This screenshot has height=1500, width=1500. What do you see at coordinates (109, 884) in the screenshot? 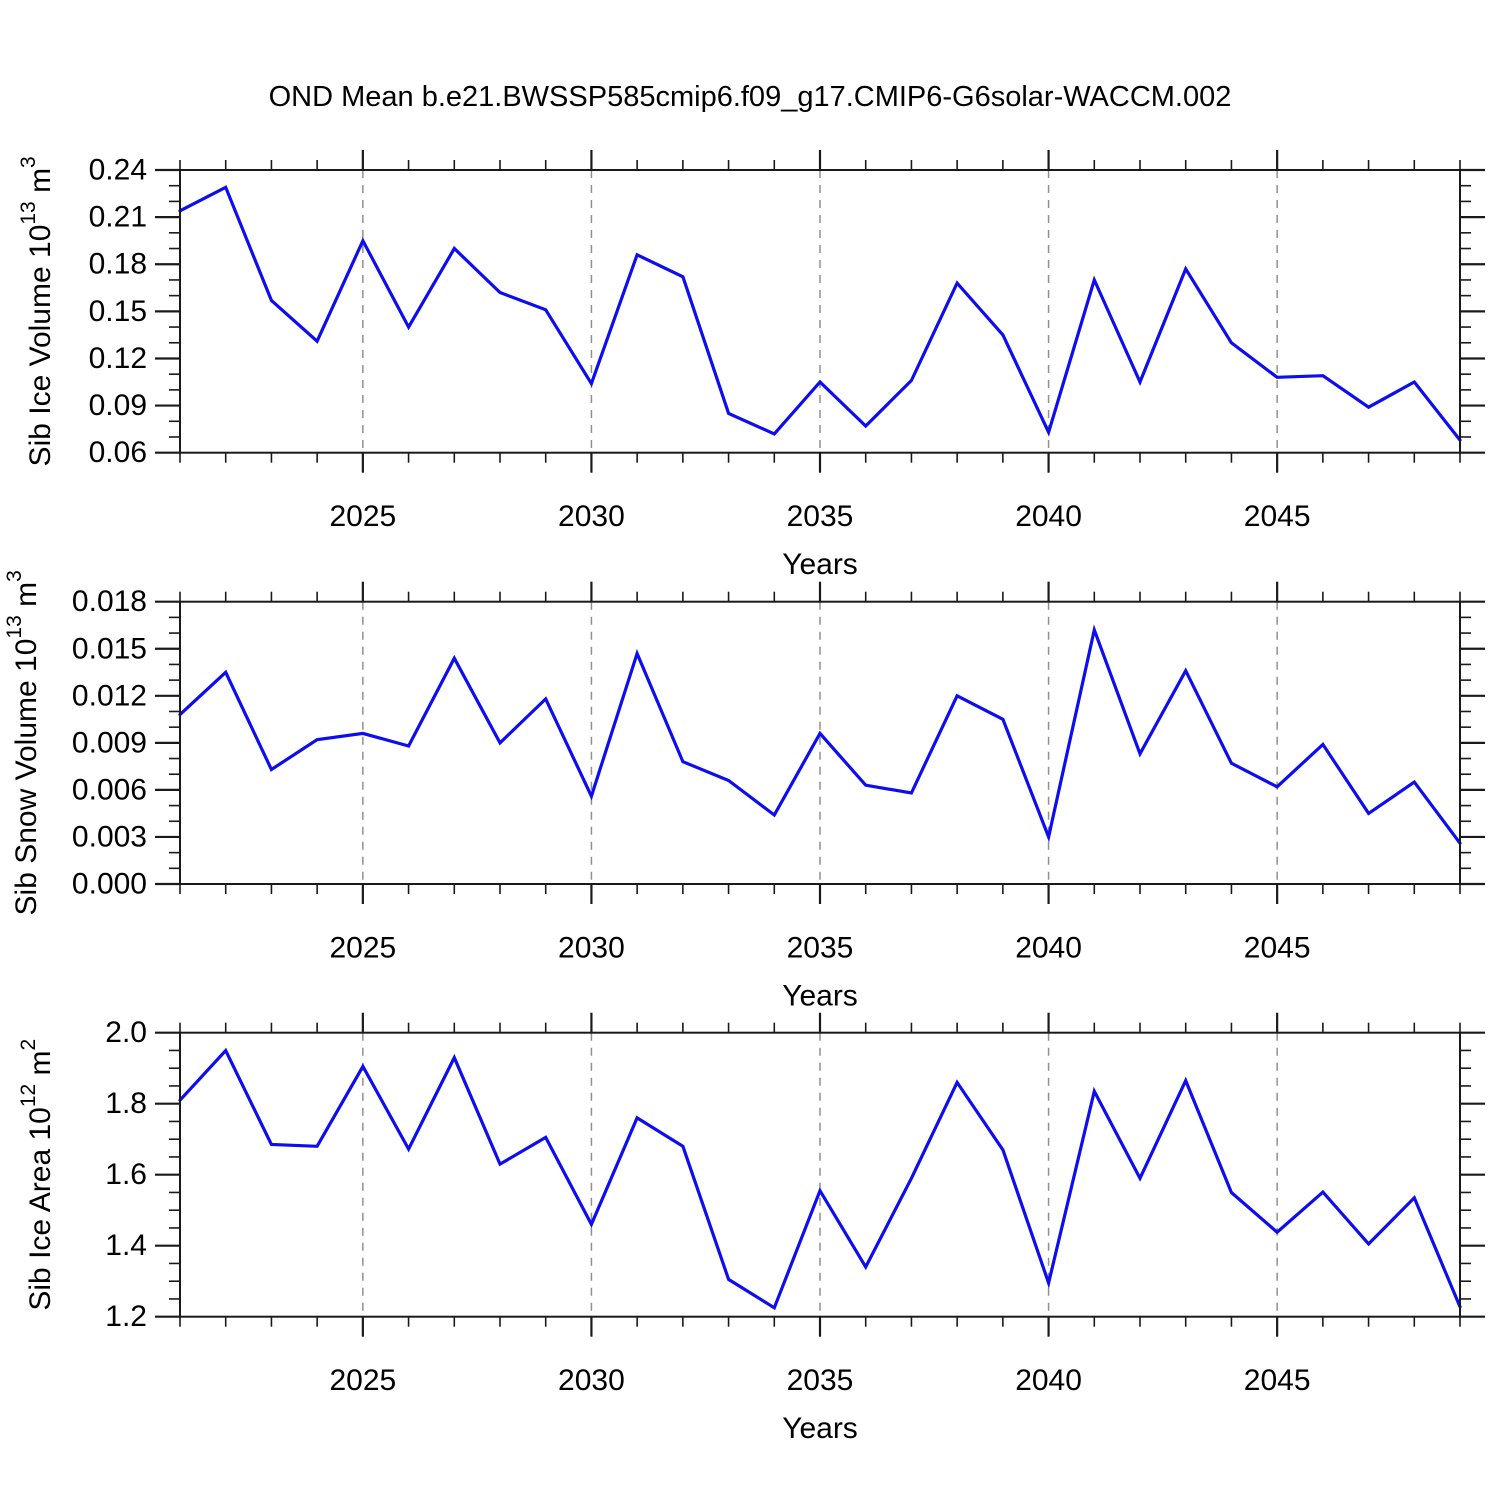
I see `y-tick-label: 0.000` at bounding box center [109, 884].